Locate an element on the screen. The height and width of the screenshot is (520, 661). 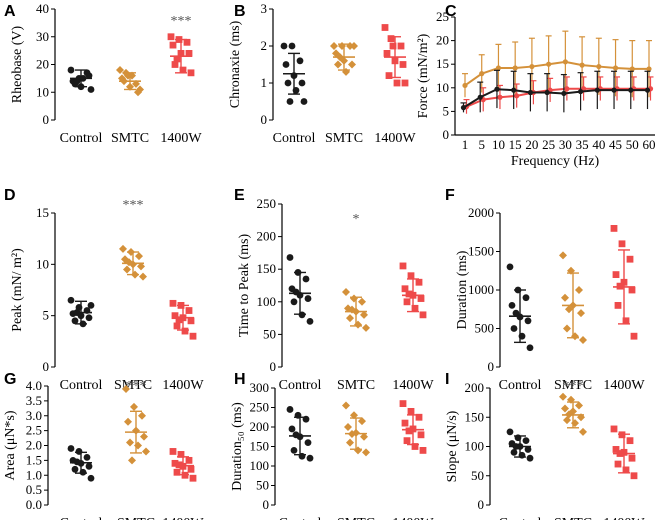
y-tick-label: 0.5 is located at coordinates (34, 489).